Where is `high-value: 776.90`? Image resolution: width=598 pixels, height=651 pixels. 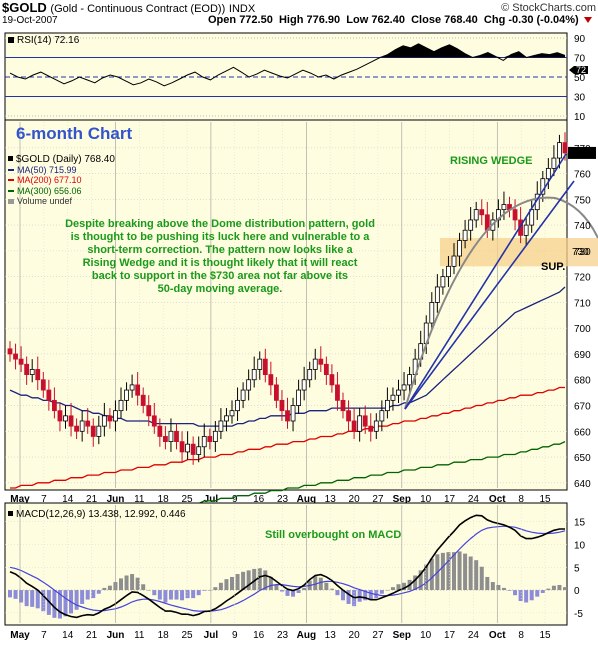 high-value: 776.90 is located at coordinates (323, 20).